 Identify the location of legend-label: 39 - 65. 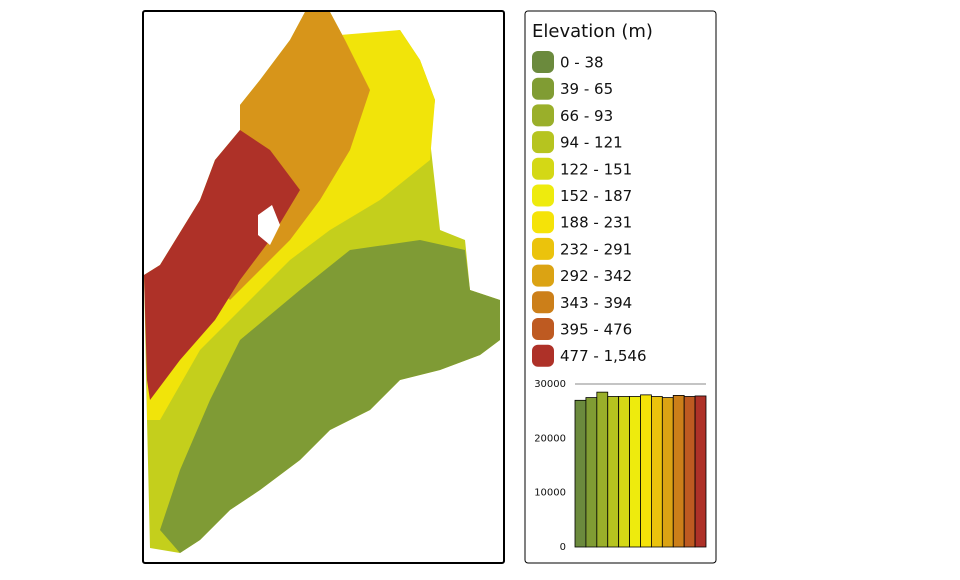
(586, 89).